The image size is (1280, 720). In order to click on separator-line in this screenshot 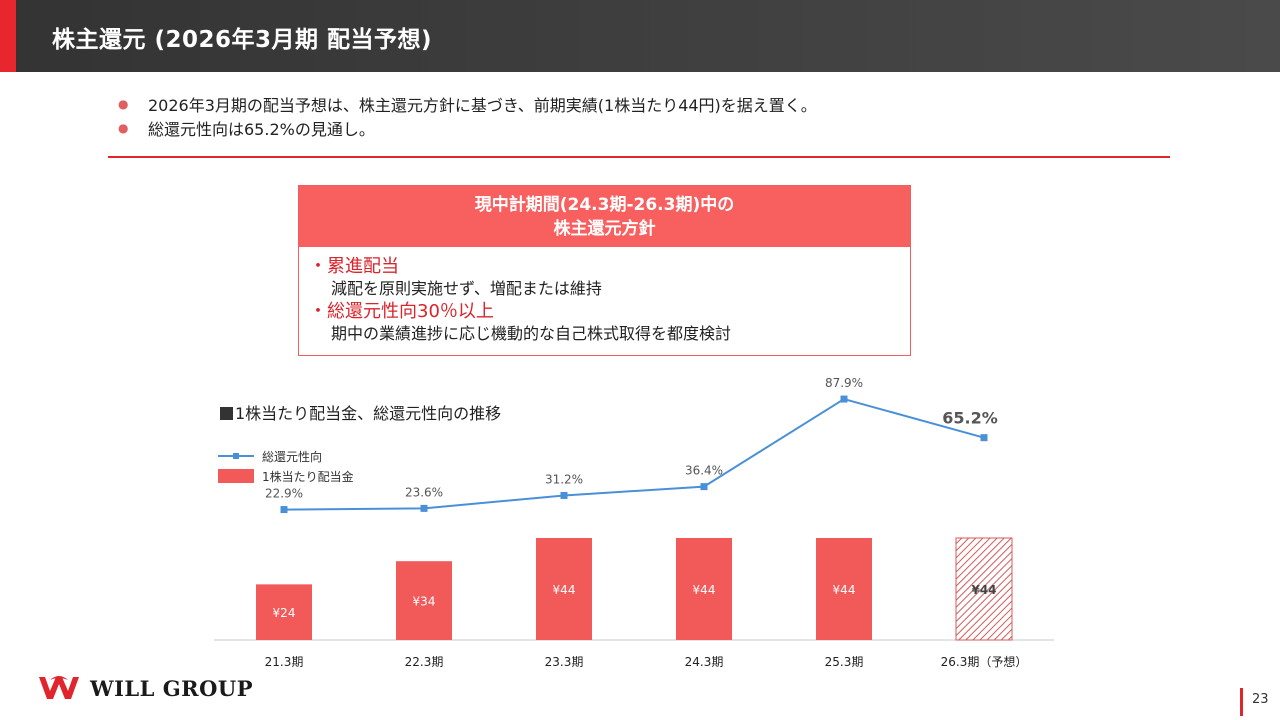, I will do `click(639, 157)`.